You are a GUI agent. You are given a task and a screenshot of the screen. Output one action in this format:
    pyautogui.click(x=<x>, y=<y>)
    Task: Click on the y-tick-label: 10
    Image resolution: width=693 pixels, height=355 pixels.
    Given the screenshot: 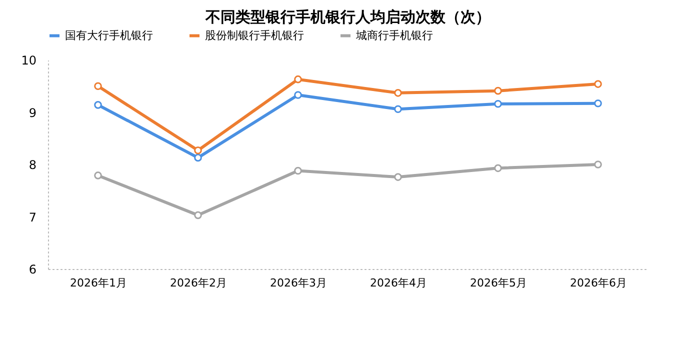 What is the action you would take?
    pyautogui.click(x=28, y=61)
    